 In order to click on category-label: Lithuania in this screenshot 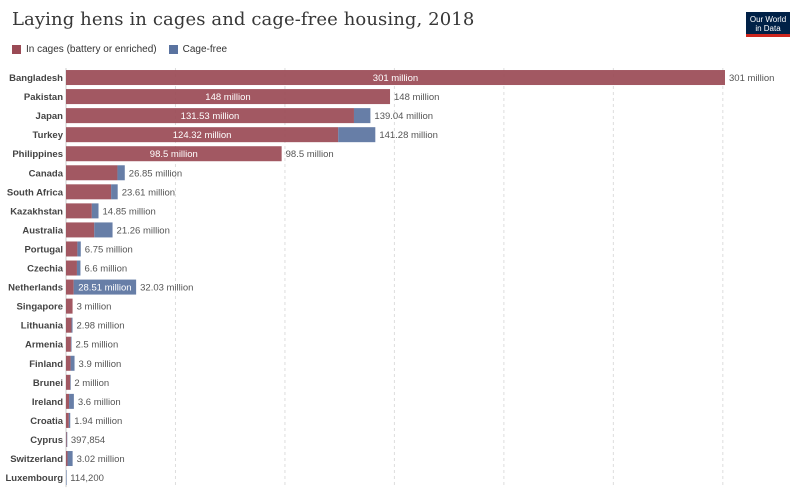, I will do `click(42, 326)`.